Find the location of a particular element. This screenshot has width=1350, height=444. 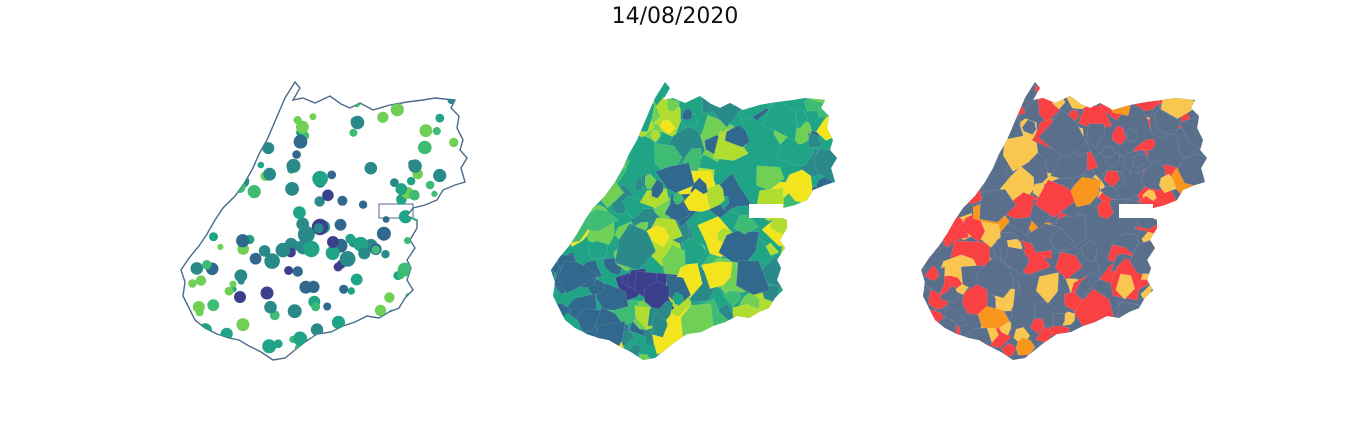

bubble-map is located at coordinates (324, 220).